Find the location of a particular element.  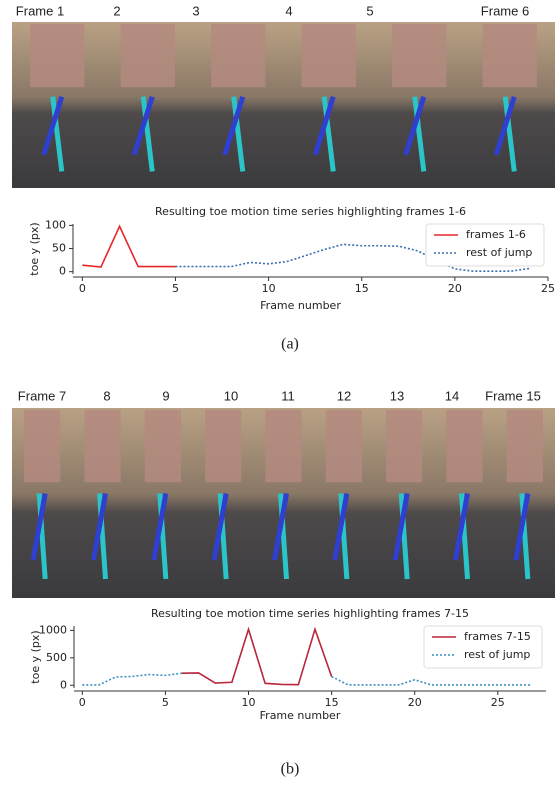

frame-label: 5 is located at coordinates (369, 10).